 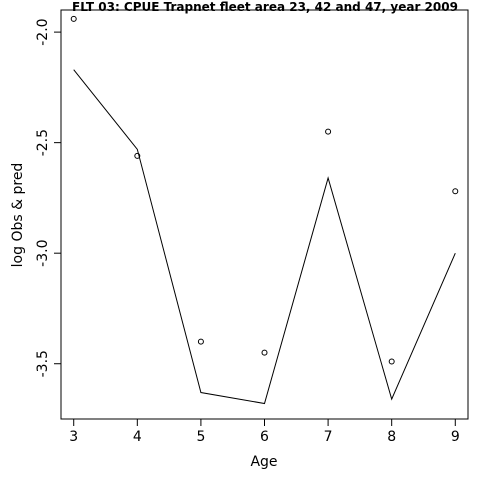 I want to click on x-tick-label: 8, so click(x=391, y=437).